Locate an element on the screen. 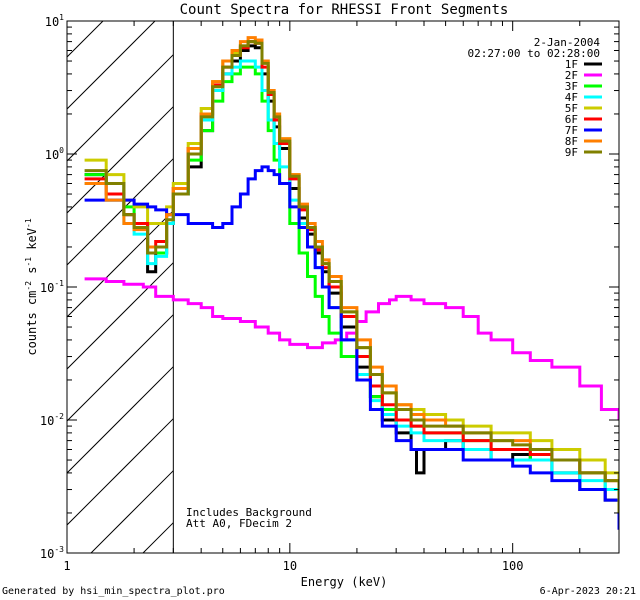  y-tick-label: 10⁰ is located at coordinates (54, 154).